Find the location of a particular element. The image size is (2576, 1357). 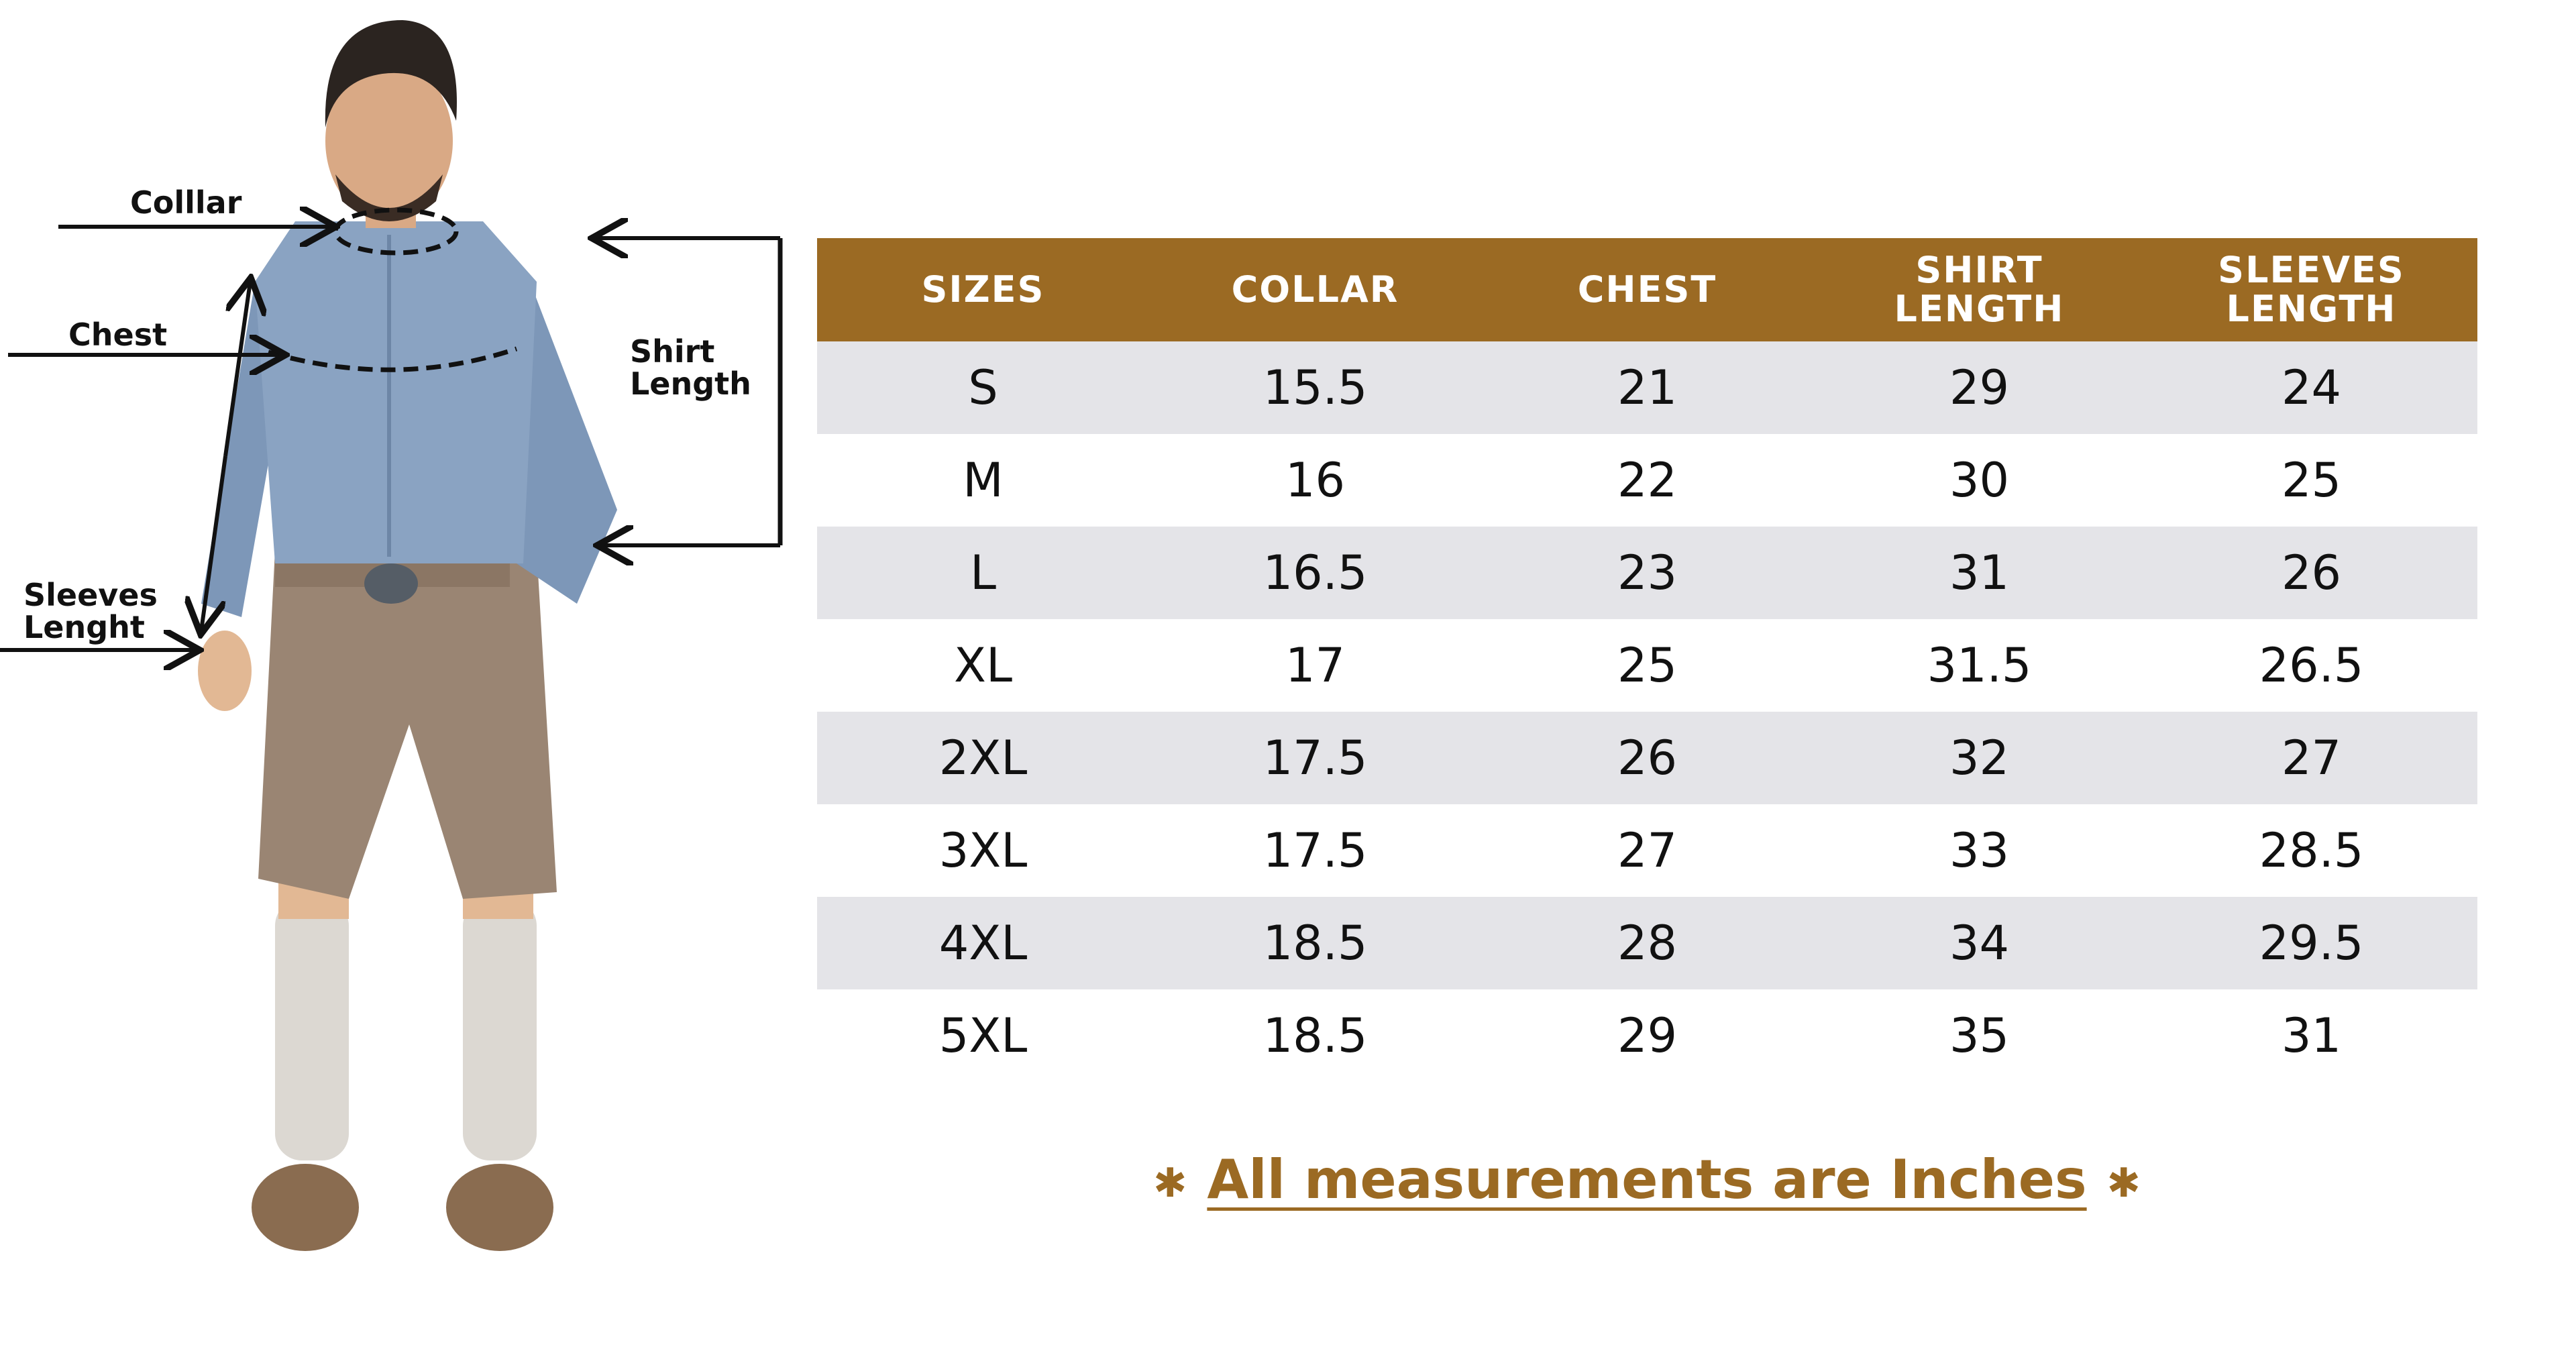

table-cell: 16 is located at coordinates (1315, 480).